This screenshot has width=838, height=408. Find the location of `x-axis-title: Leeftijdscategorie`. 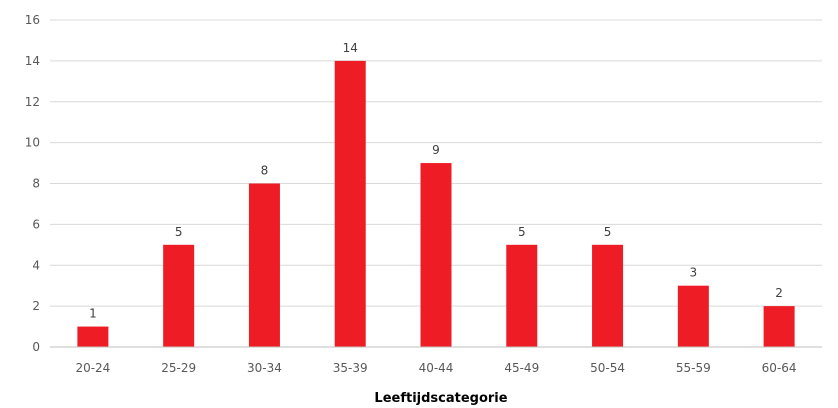

x-axis-title: Leeftijdscategorie is located at coordinates (440, 398).